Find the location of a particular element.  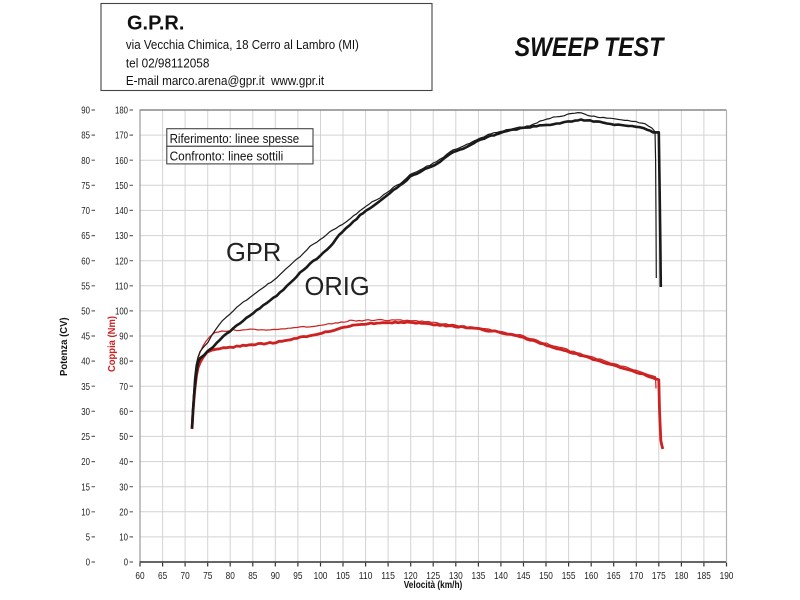

svg-text: ORIG is located at coordinates (337, 287).